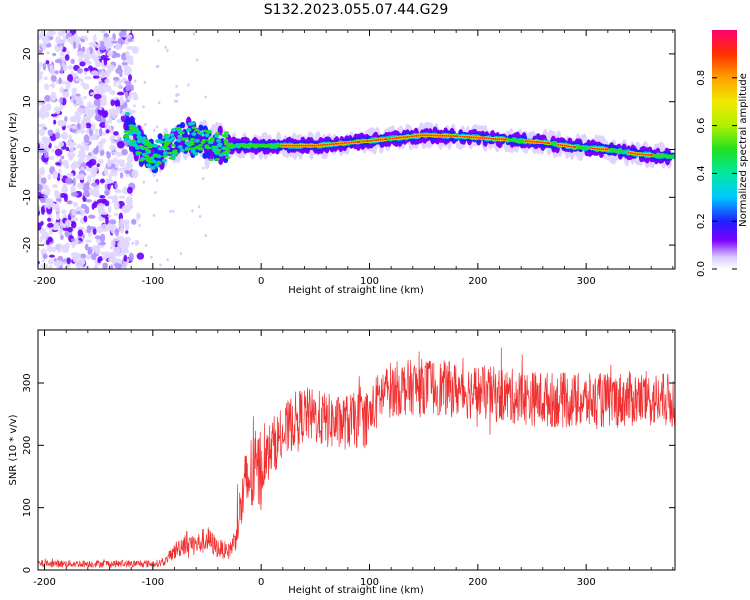 The width and height of the screenshot is (750, 600). Describe the element at coordinates (261, 281) in the screenshot. I see `spectrogram-x-tick-label: 0` at that location.